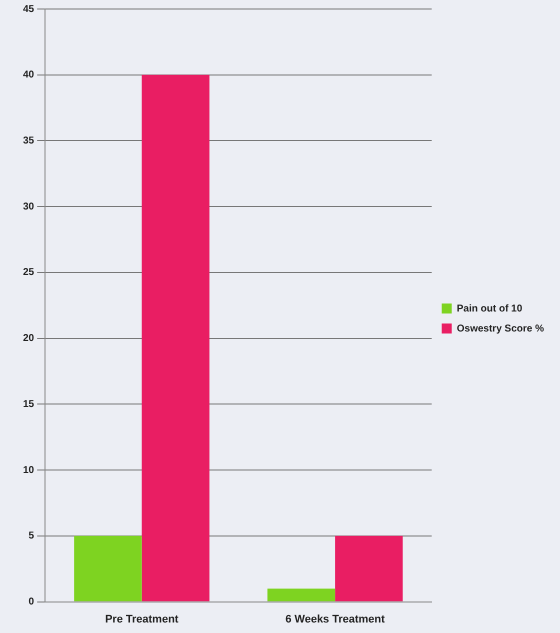 Image resolution: width=560 pixels, height=633 pixels. I want to click on y-tick-label: 25, so click(29, 272).